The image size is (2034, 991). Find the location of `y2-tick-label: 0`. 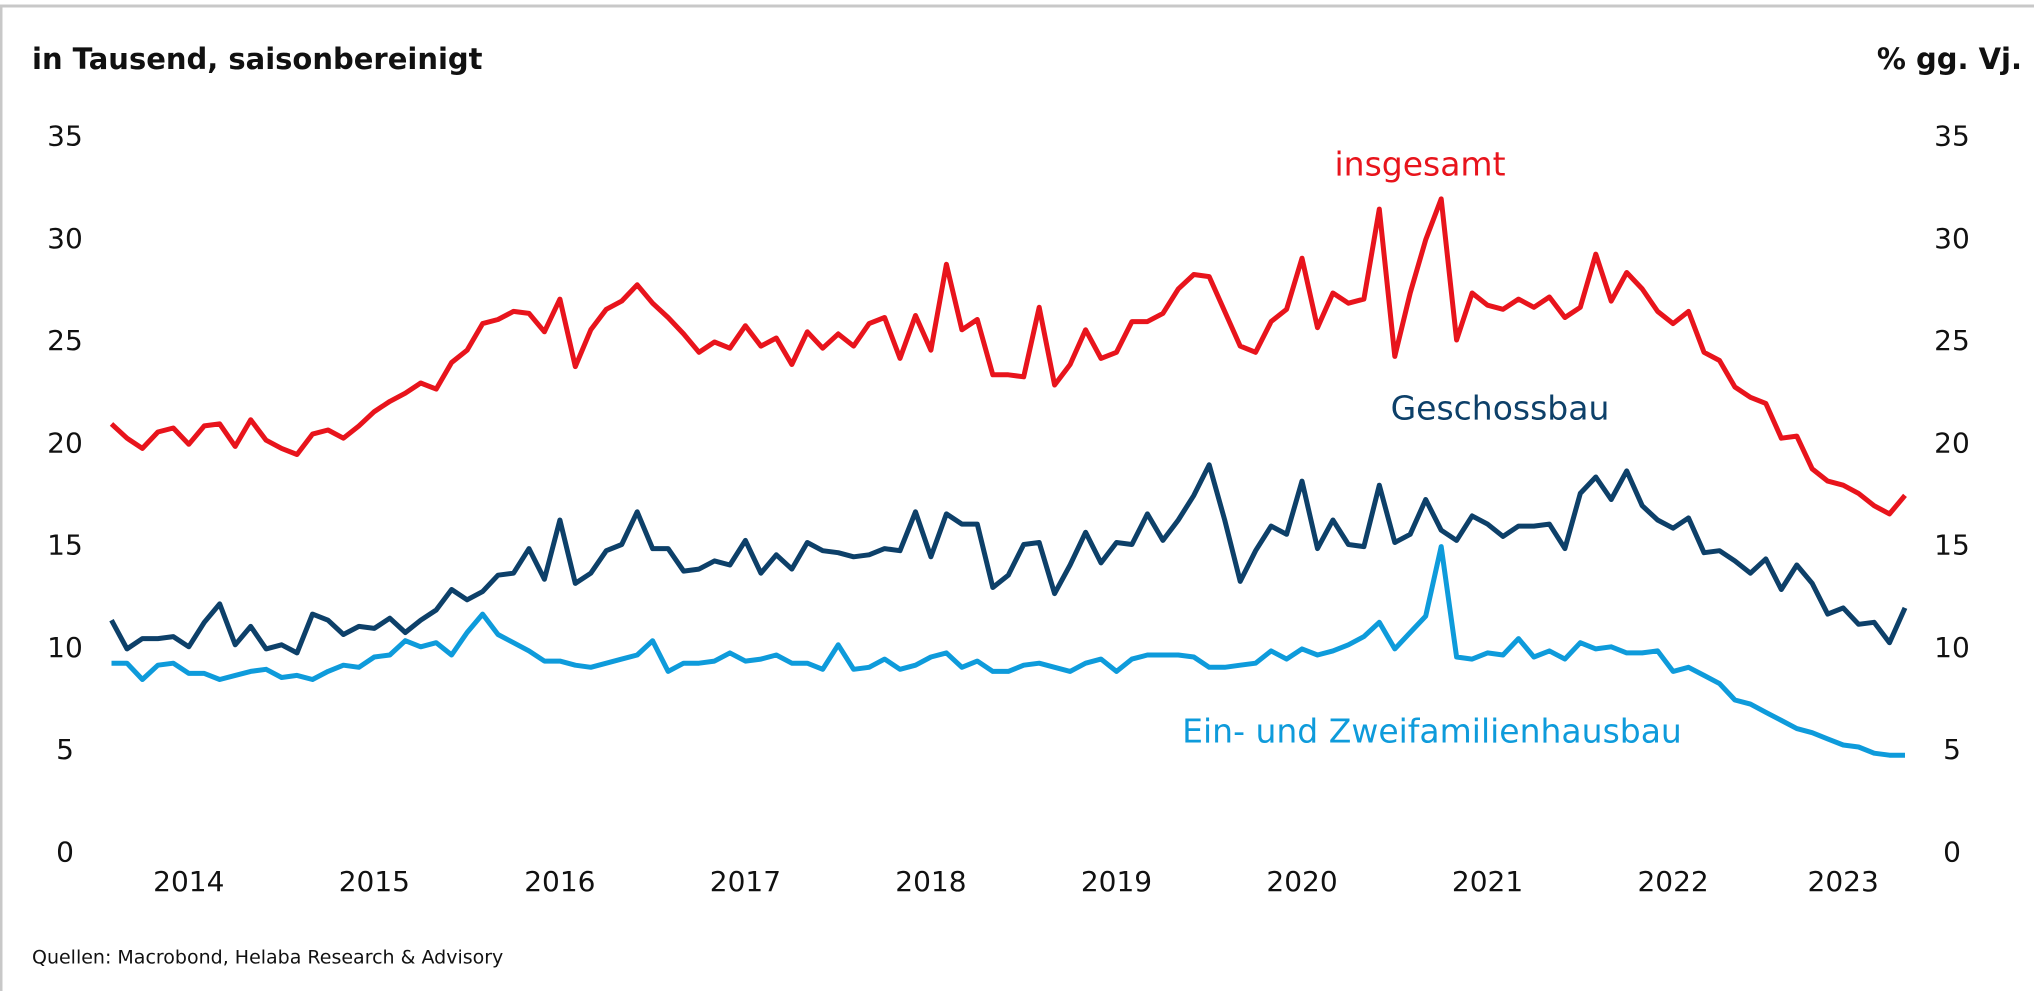

y2-tick-label: 0 is located at coordinates (1952, 851).